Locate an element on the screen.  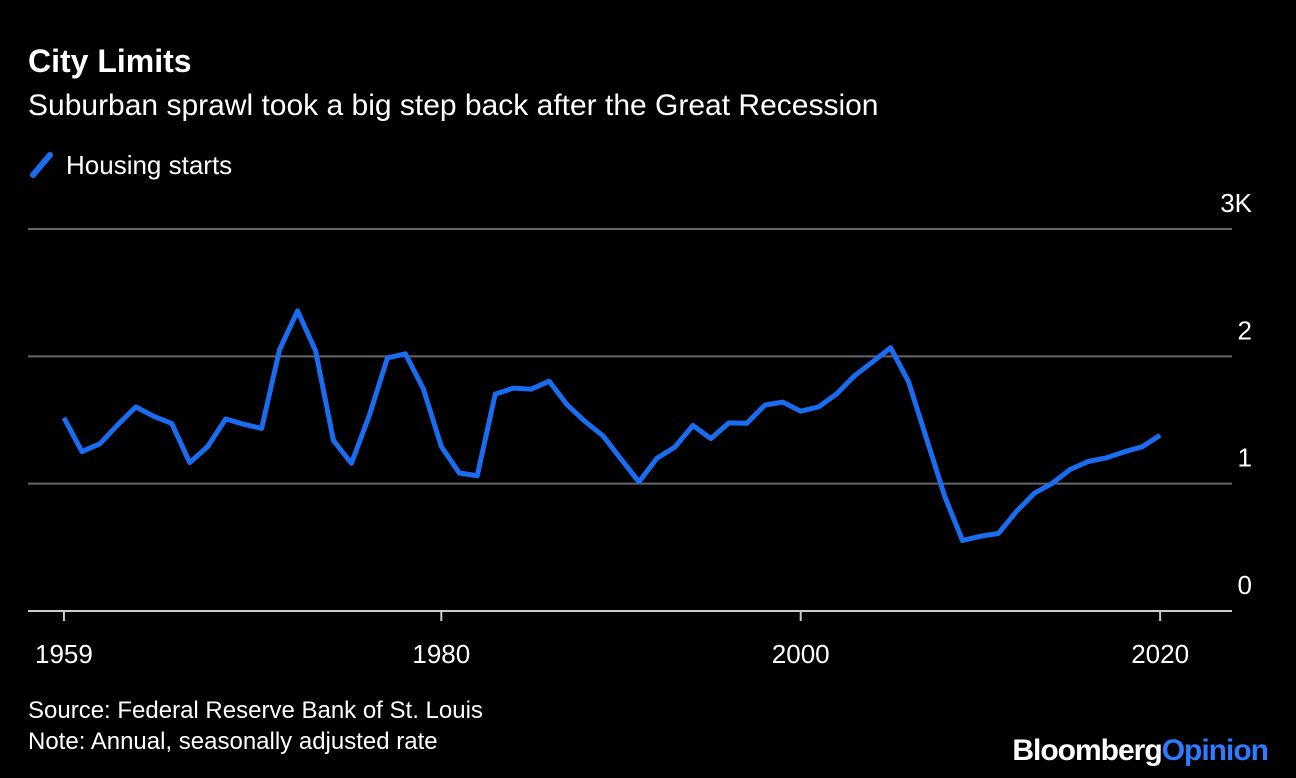
chart-title: City Limits is located at coordinates (110, 61).